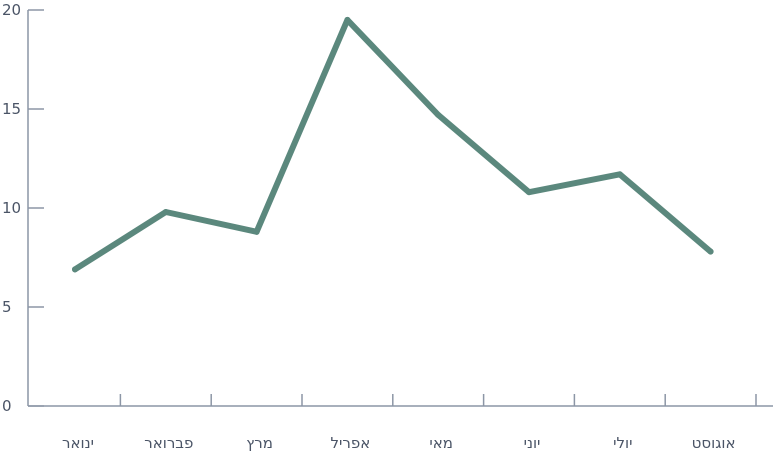  What do you see at coordinates (7, 406) in the screenshot?
I see `y-tick-label: 0` at bounding box center [7, 406].